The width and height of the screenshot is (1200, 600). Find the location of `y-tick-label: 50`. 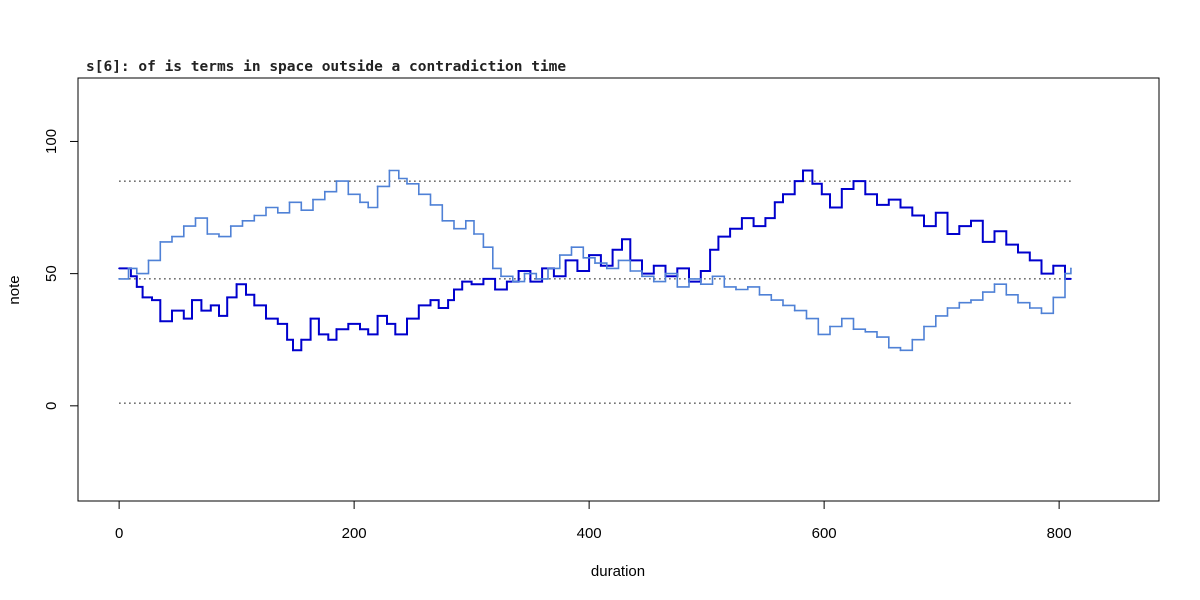

y-tick-label: 50 is located at coordinates (51, 273).